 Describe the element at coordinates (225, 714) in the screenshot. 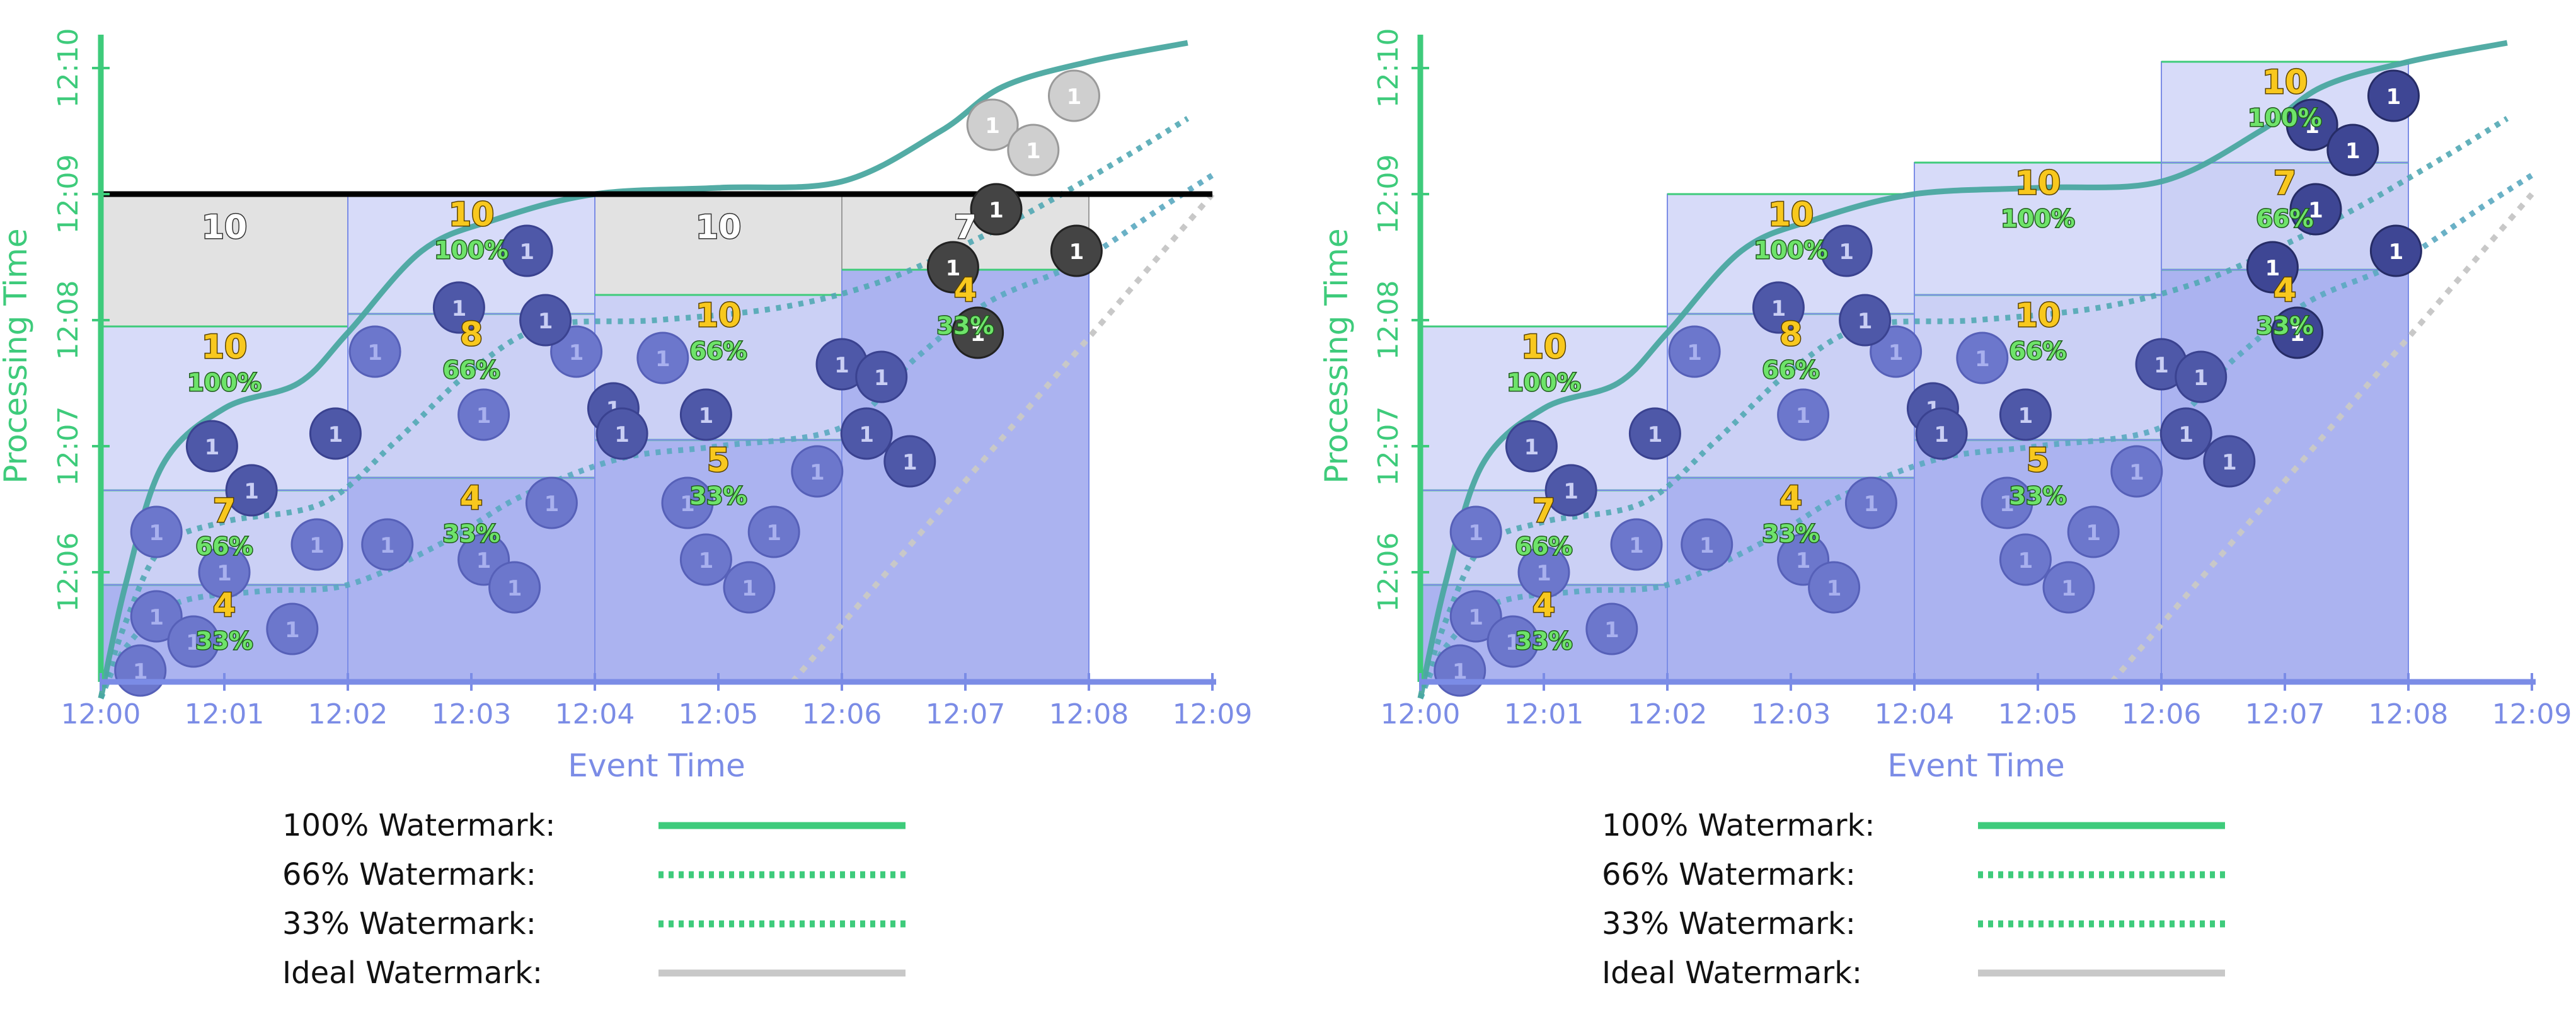

I see `x-tick-label: 12:01` at that location.